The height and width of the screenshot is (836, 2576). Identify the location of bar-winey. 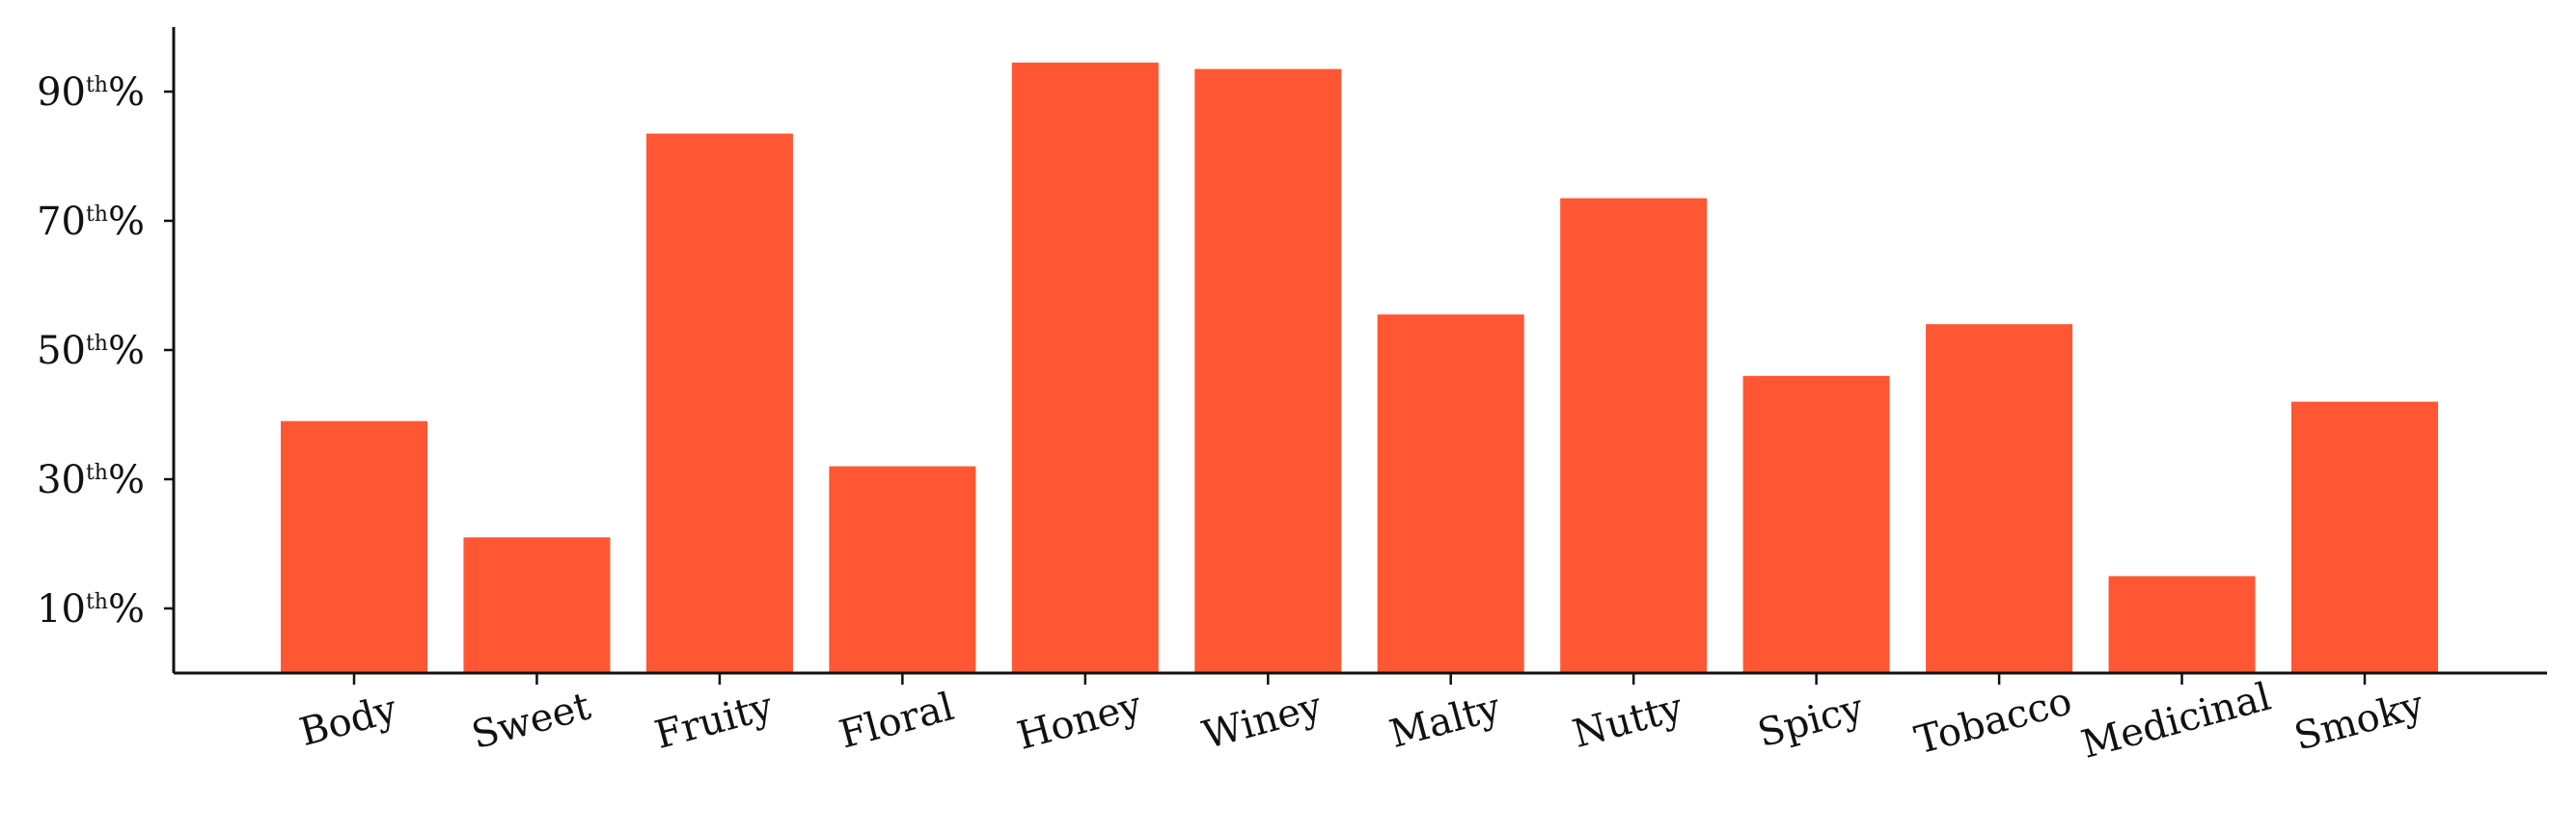
(1268, 371).